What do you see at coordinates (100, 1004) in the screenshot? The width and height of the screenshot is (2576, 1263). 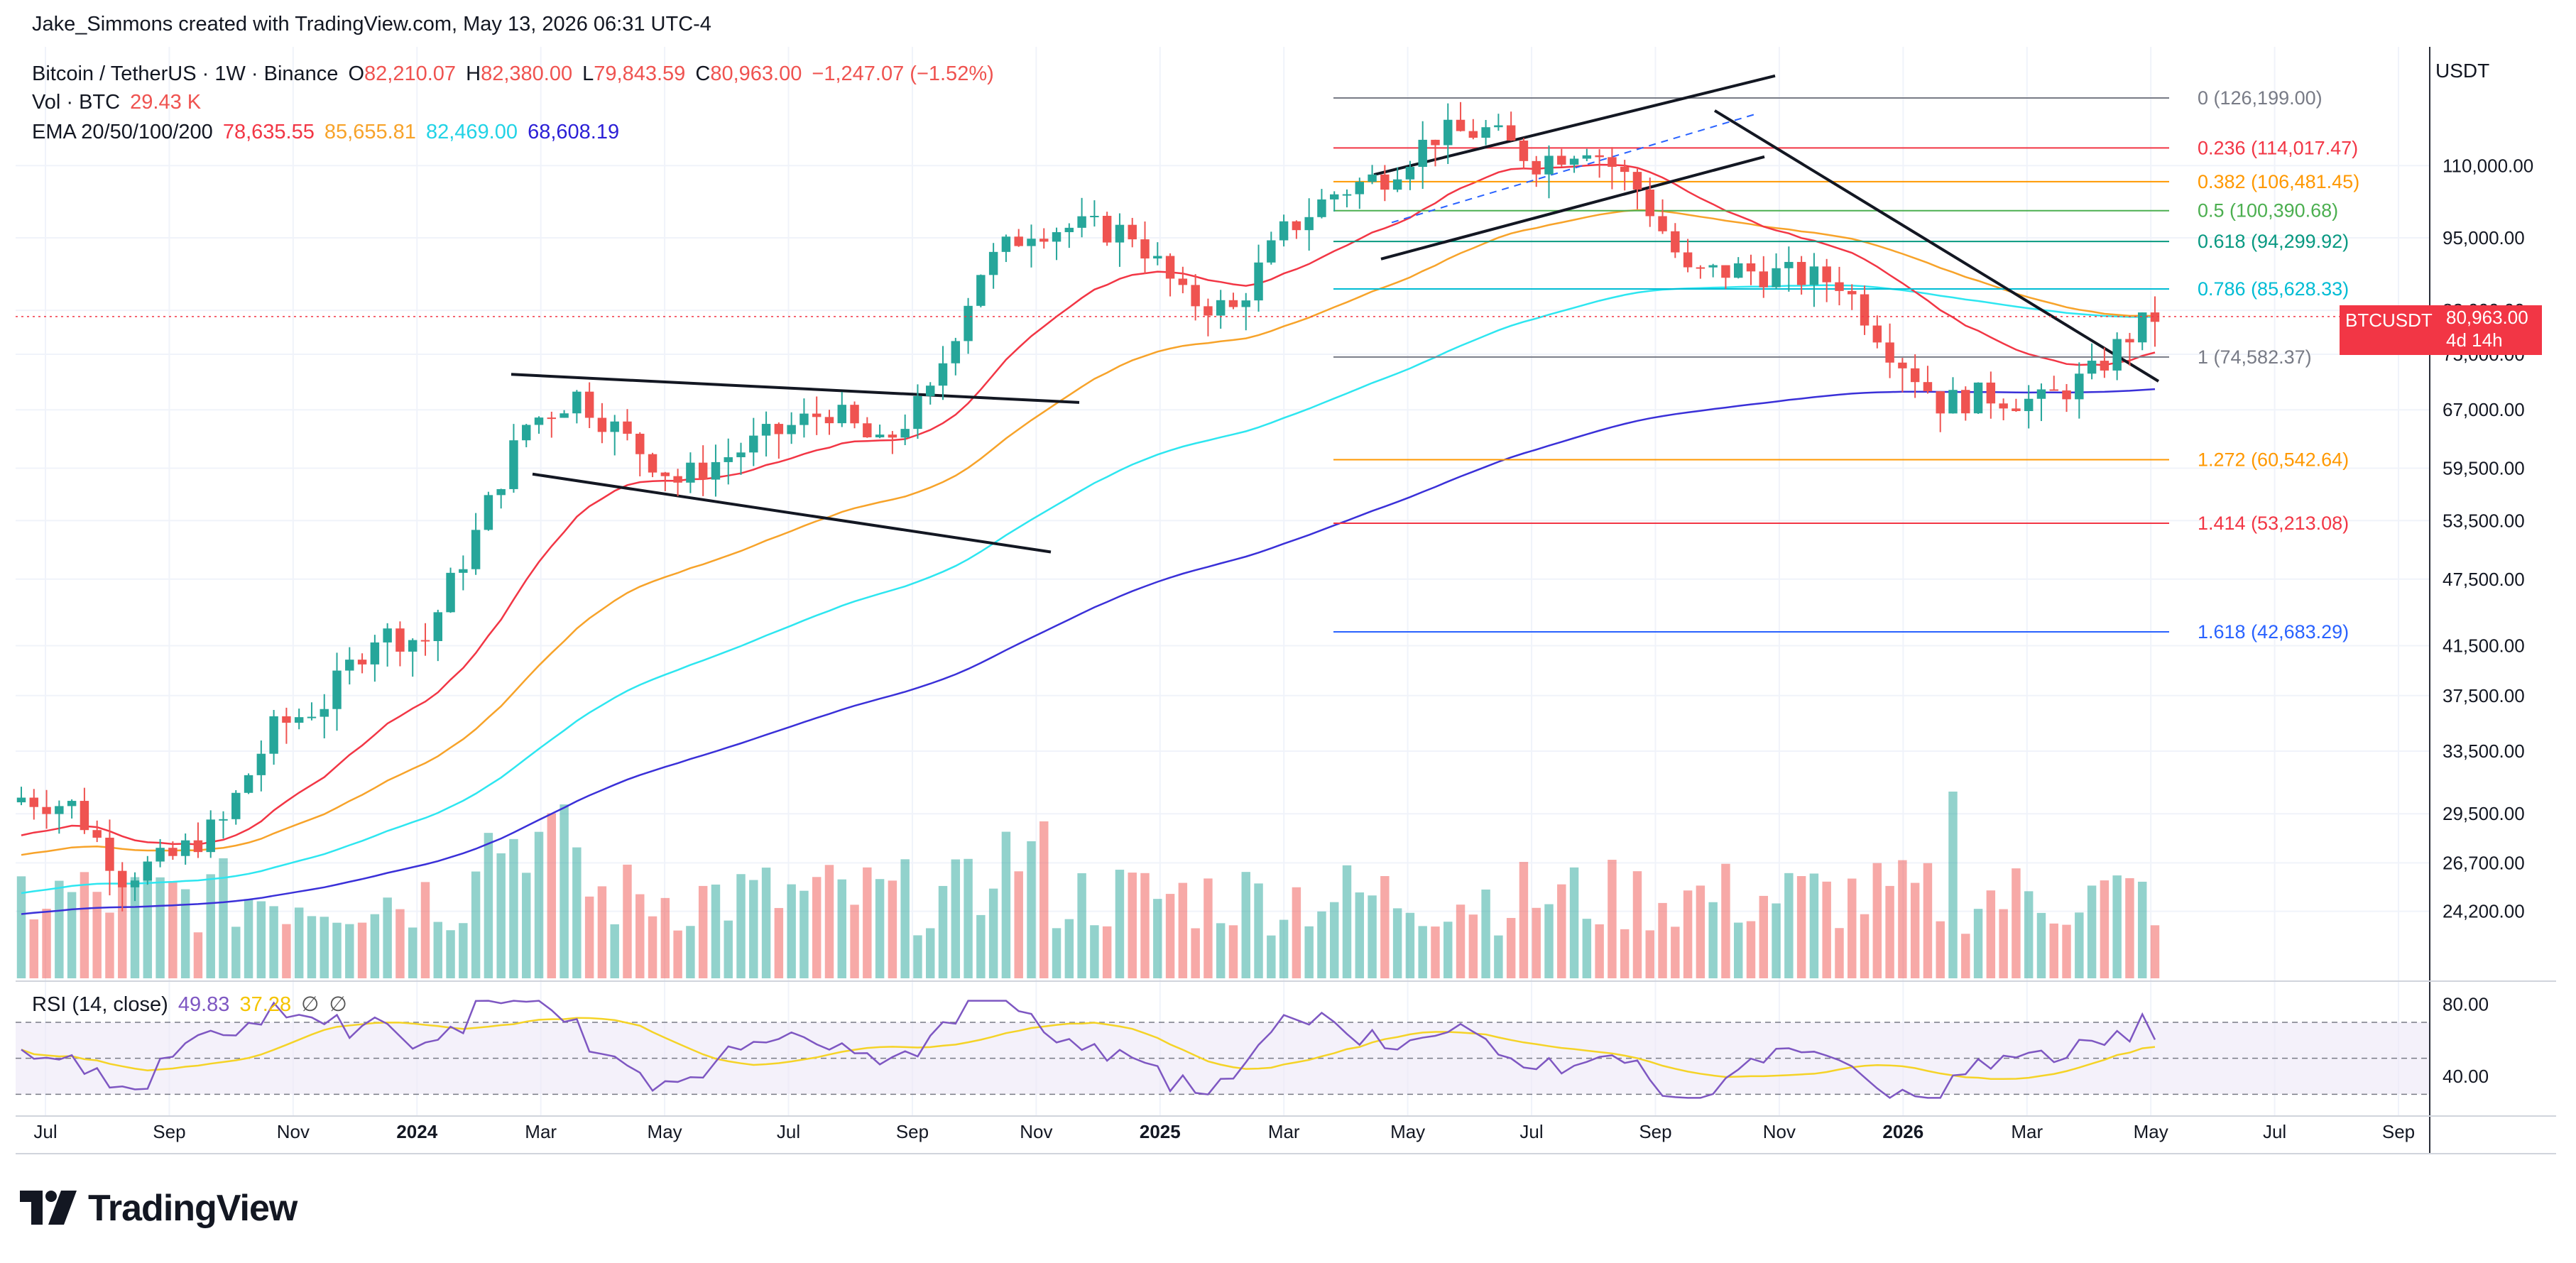 I see `rsi-label: RSI (14, close)` at bounding box center [100, 1004].